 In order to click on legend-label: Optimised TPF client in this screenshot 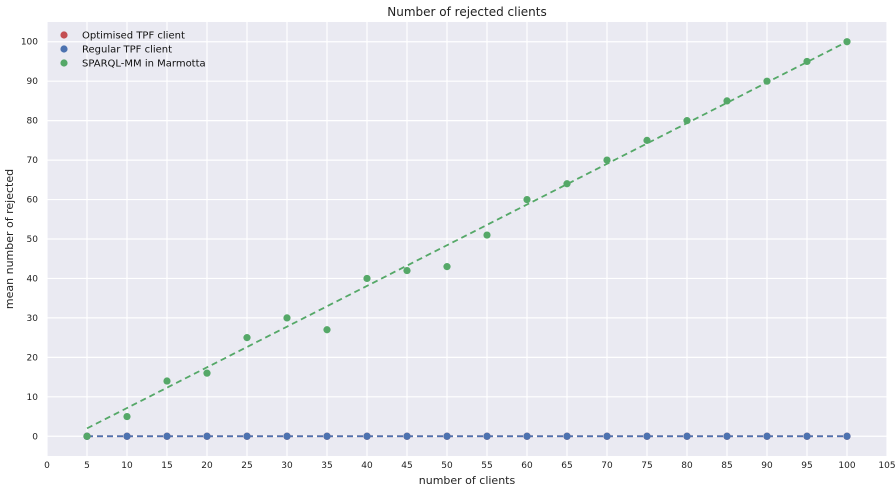, I will do `click(133, 36)`.